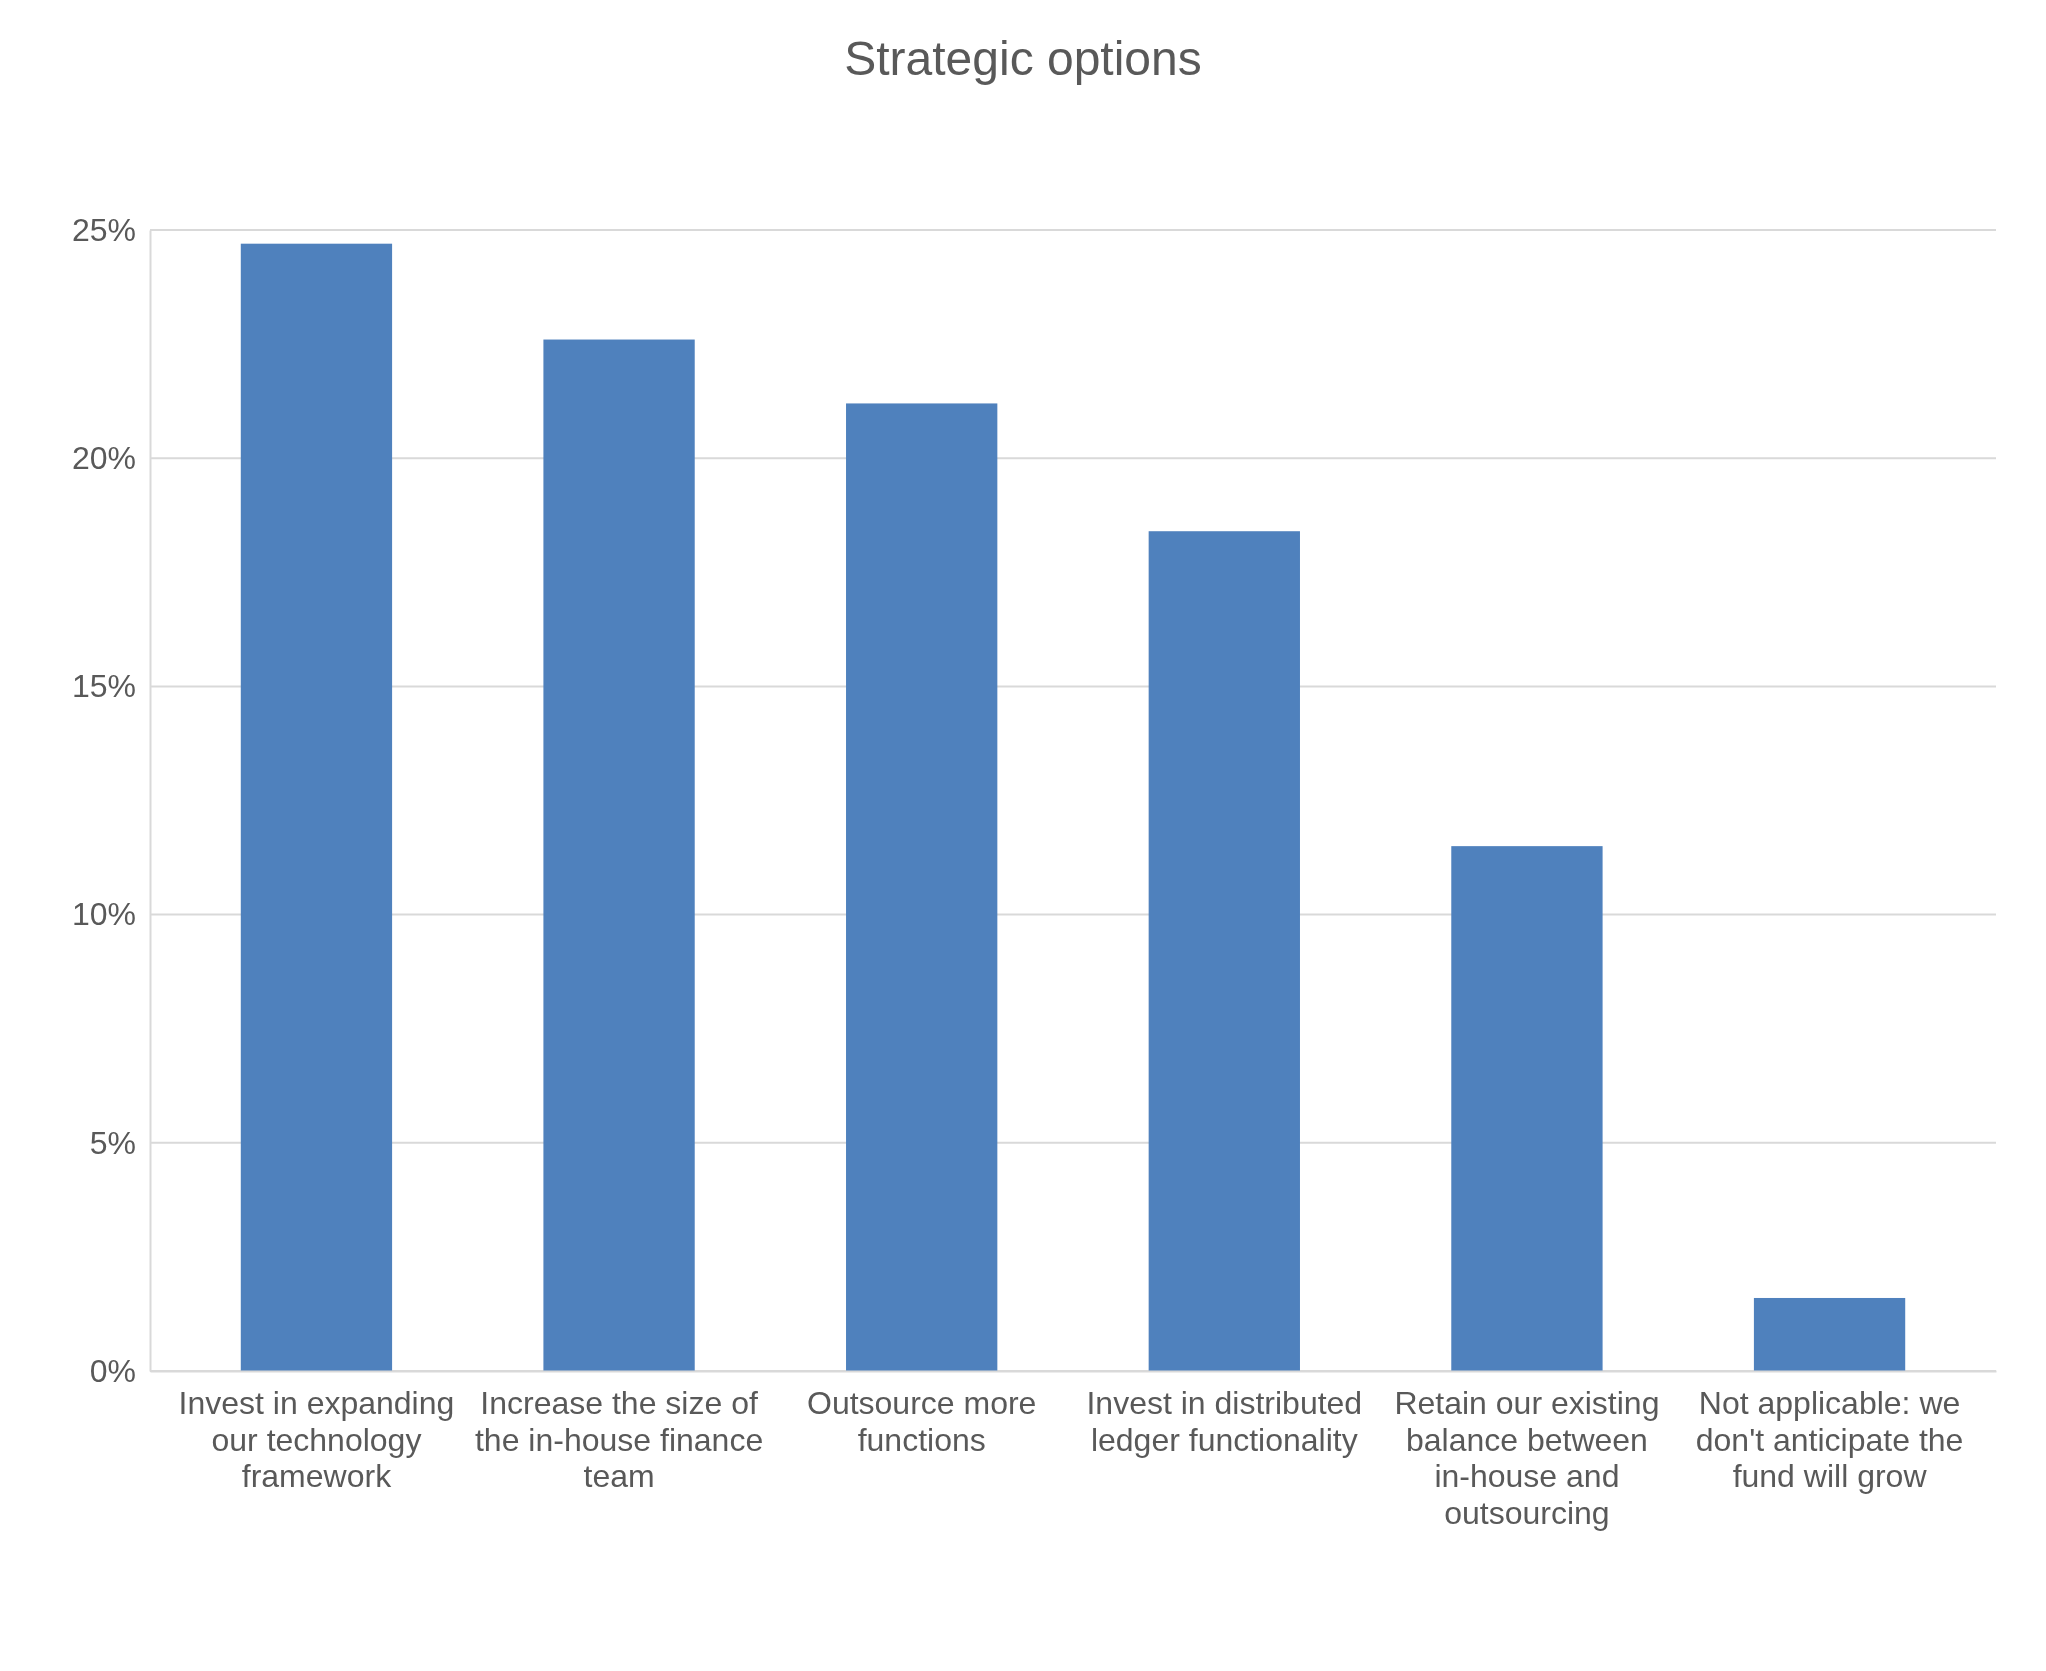 The height and width of the screenshot is (1671, 2046). What do you see at coordinates (112, 1370) in the screenshot?
I see `y-tick-label: 0%` at bounding box center [112, 1370].